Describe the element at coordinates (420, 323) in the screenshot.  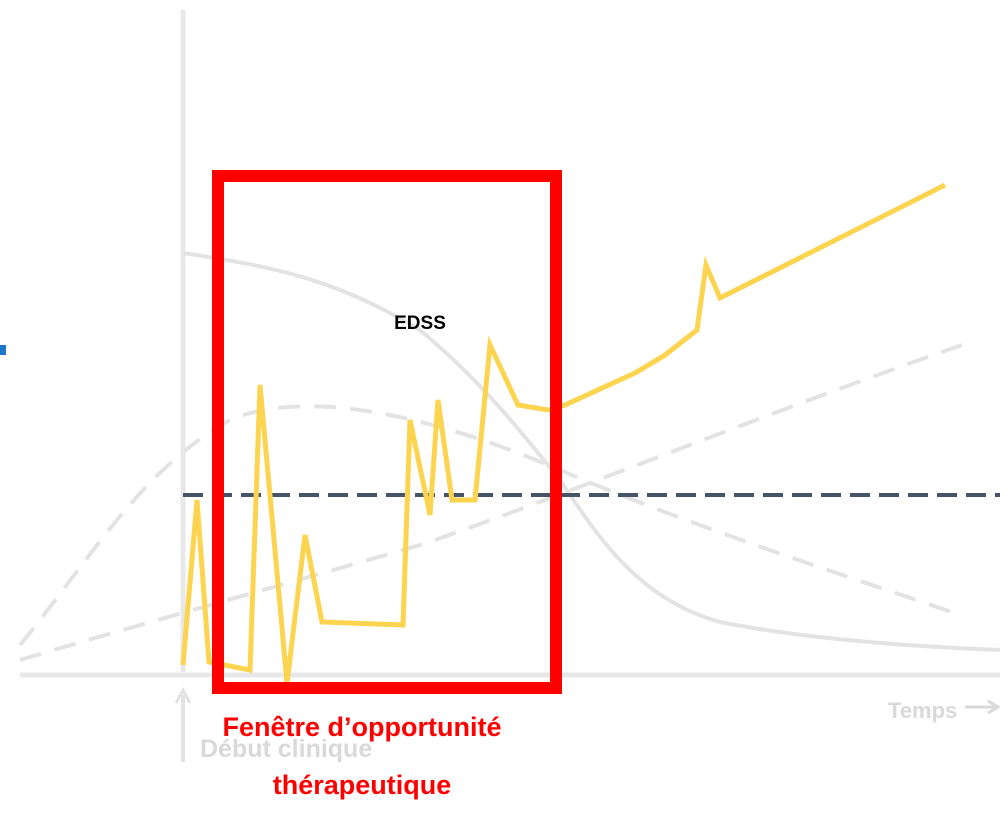
I see `curve-label: EDSS` at that location.